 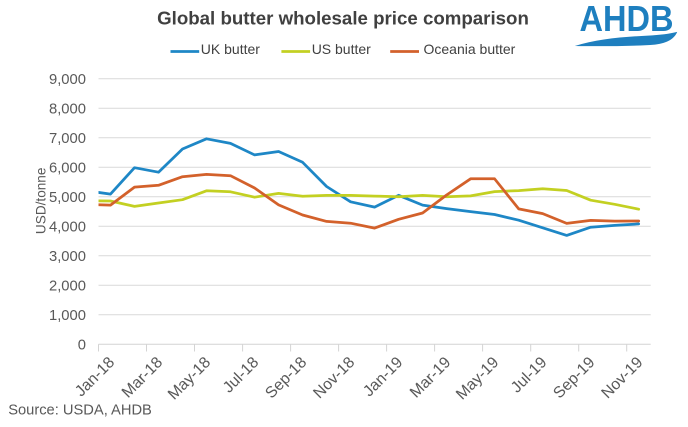 What do you see at coordinates (41, 201) in the screenshot?
I see `svg-text: USD/tonne` at bounding box center [41, 201].